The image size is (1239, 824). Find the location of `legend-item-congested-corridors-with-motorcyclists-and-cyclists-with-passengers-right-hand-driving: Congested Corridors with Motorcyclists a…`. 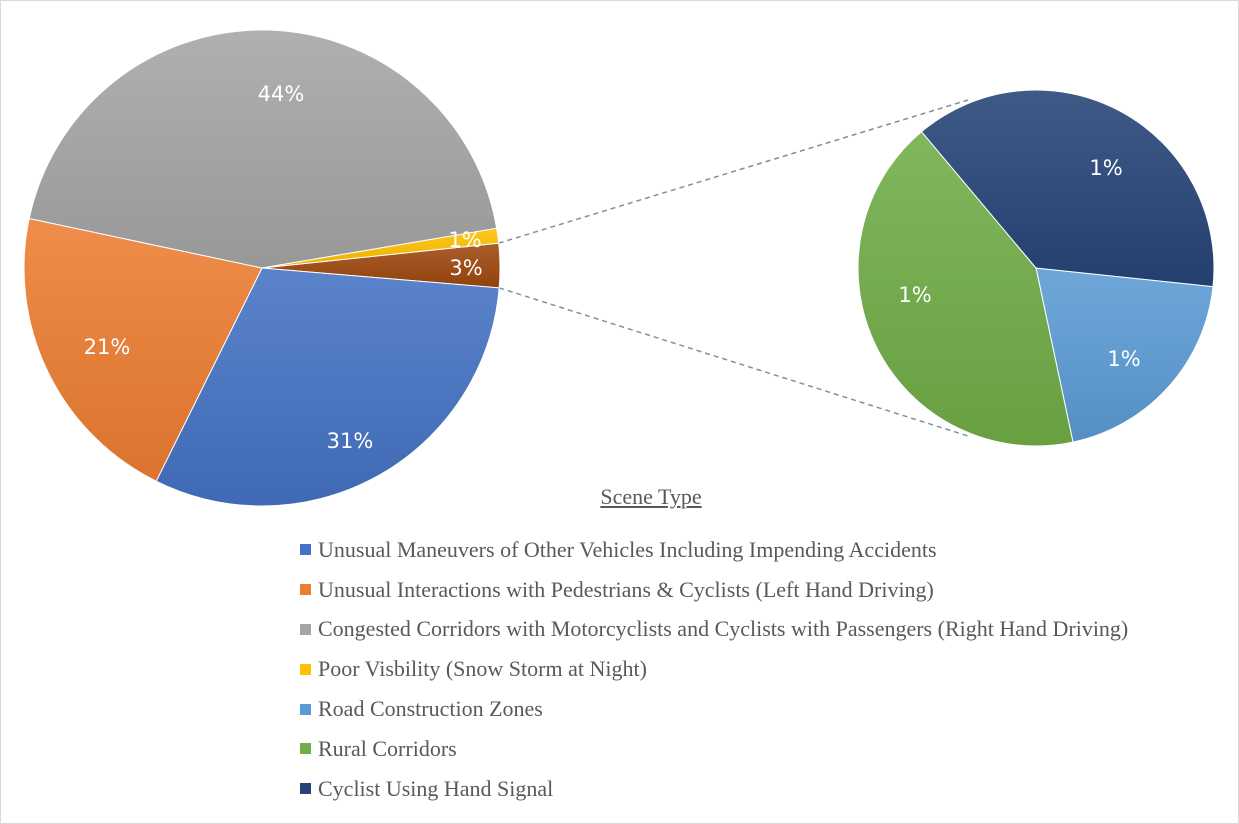

legend-item-congested-corridors-with-motorcyclists-and-cyclists-with-passengers-right-hand-driving: Congested Corridors with Motorcyclists a… is located at coordinates (714, 630).